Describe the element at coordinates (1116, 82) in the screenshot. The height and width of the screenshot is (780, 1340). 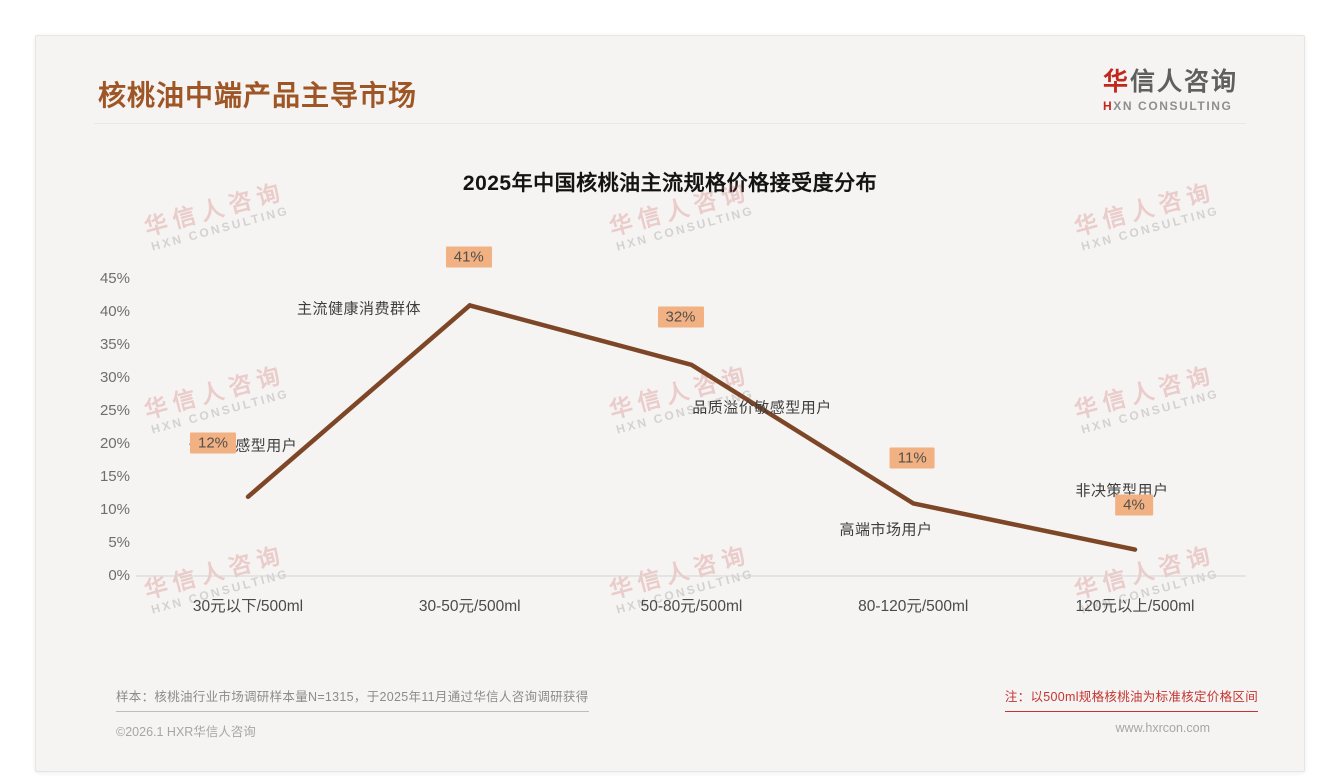
I see `brand-logo-accent-char: 华` at that location.